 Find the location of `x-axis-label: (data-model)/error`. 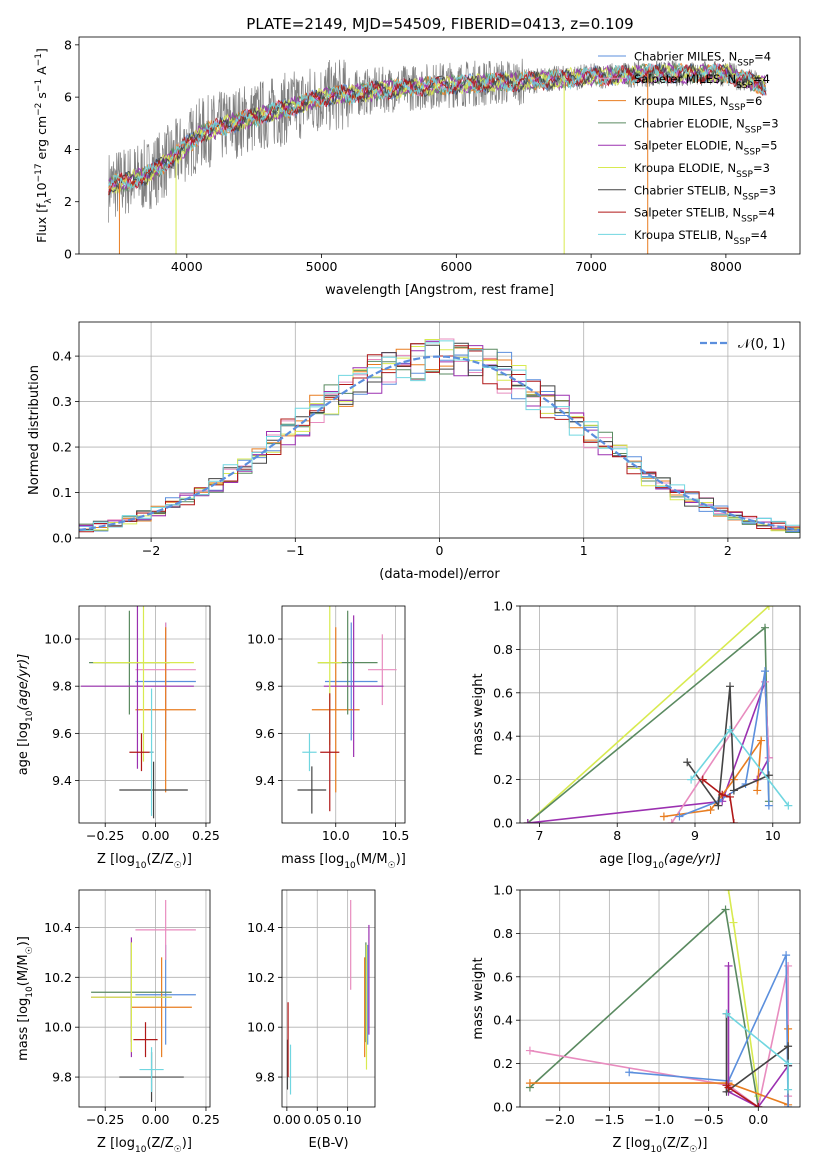

x-axis-label: (data-model)/error is located at coordinates (439, 574).